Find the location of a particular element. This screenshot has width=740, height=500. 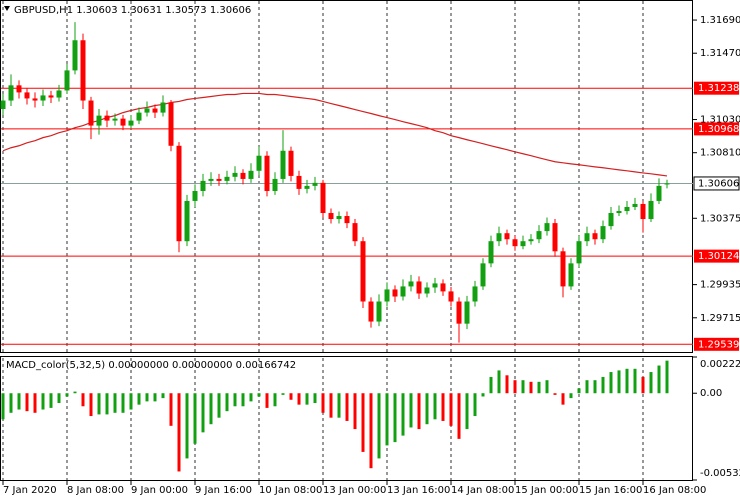

level-label: 1.29539 is located at coordinates (718, 344).